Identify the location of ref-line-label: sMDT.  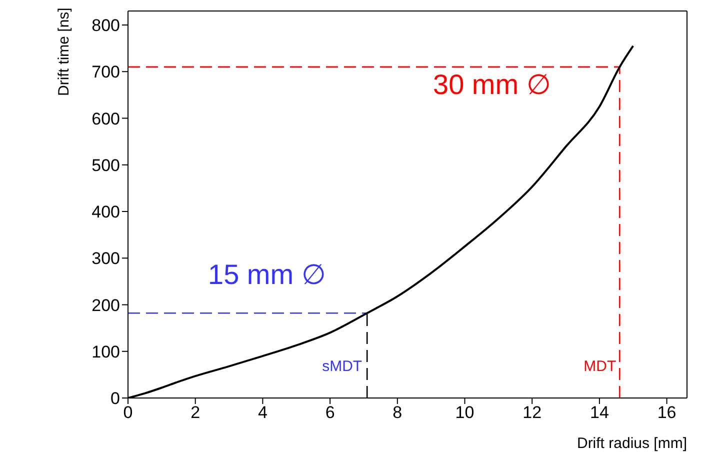
(342, 366).